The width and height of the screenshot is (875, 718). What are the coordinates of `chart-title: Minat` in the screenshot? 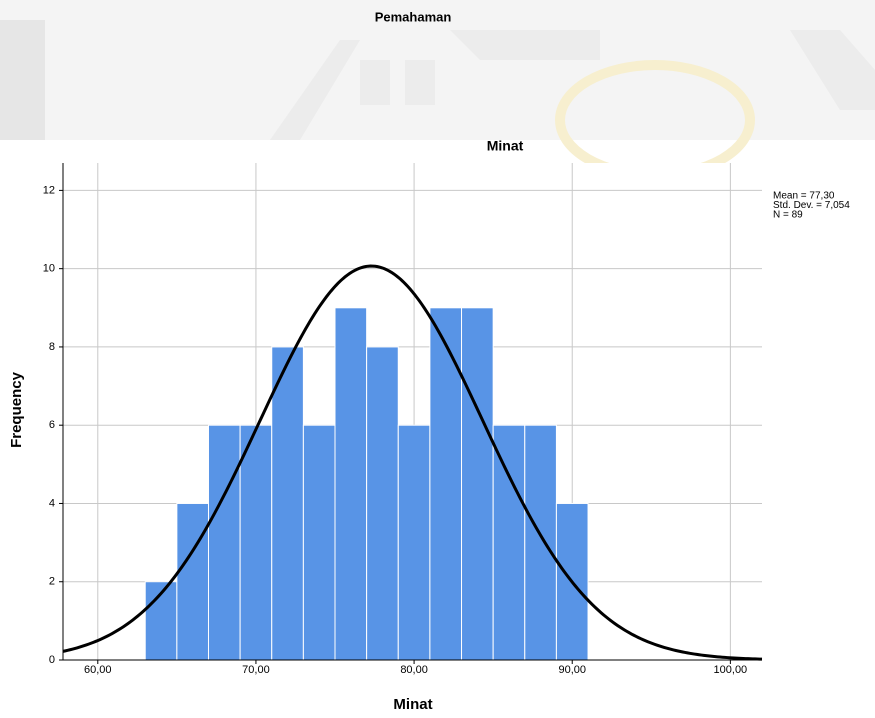 It's located at (505, 146).